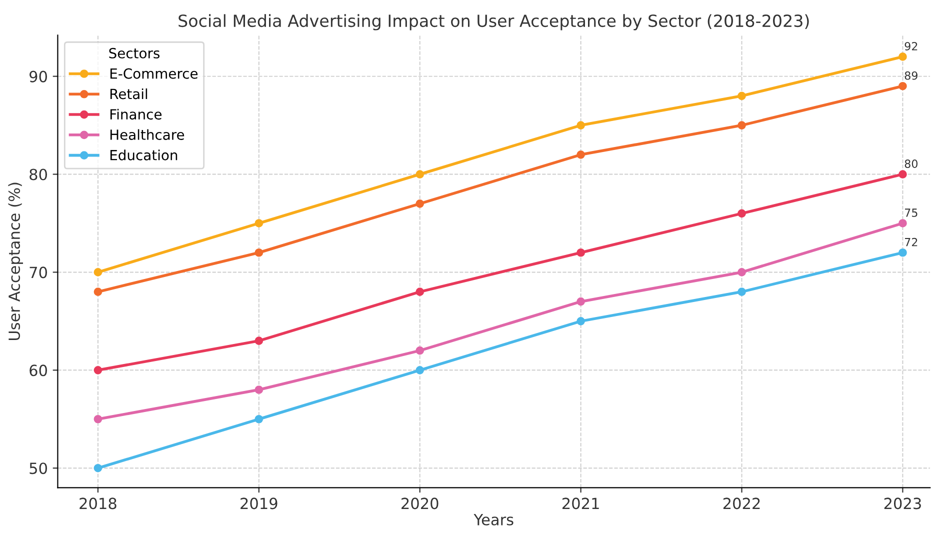 The image size is (931, 533). Describe the element at coordinates (38, 272) in the screenshot. I see `y-tick-label: 70` at that location.